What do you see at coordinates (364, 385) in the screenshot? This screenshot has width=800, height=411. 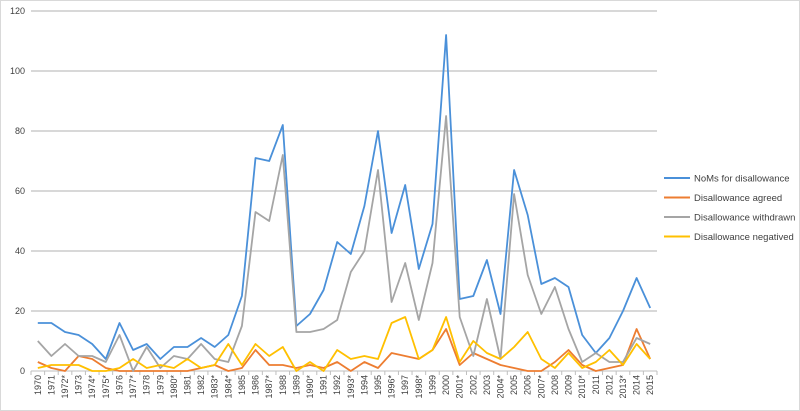 I see `x-tick-label: 1994` at bounding box center [364, 385].